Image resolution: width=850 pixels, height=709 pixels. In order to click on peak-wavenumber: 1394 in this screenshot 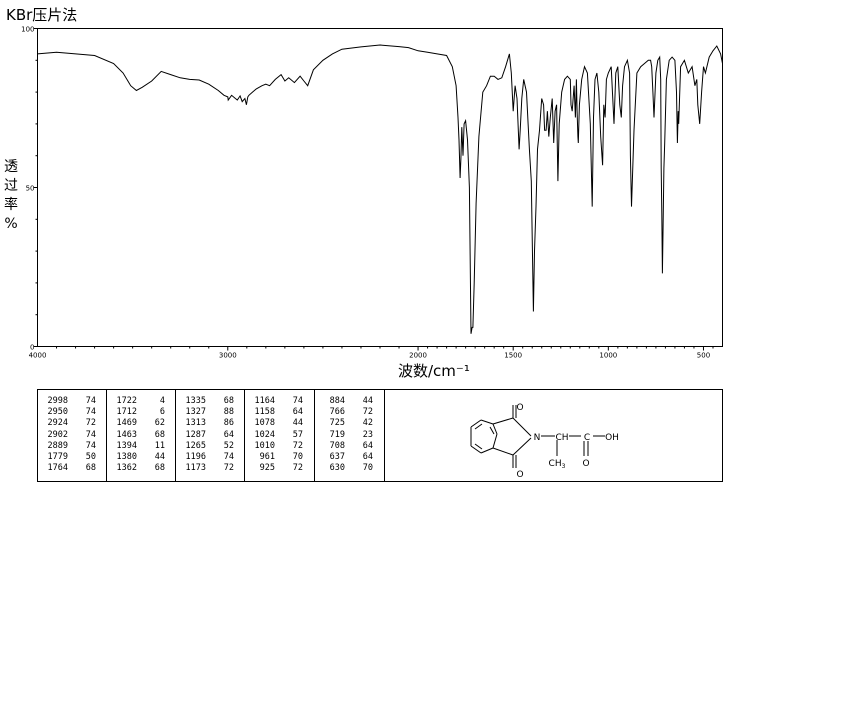, I will do `click(126, 445)`.